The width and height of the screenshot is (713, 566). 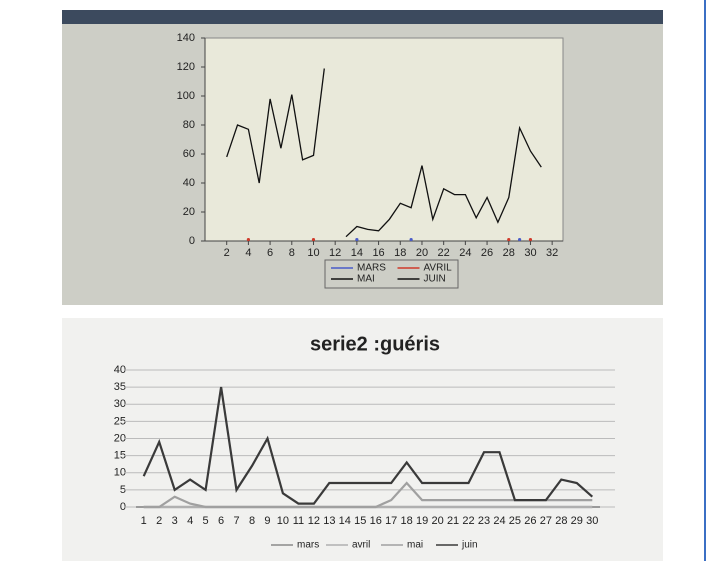 What do you see at coordinates (391, 521) in the screenshot?
I see `x-tick-label: 17` at bounding box center [391, 521].